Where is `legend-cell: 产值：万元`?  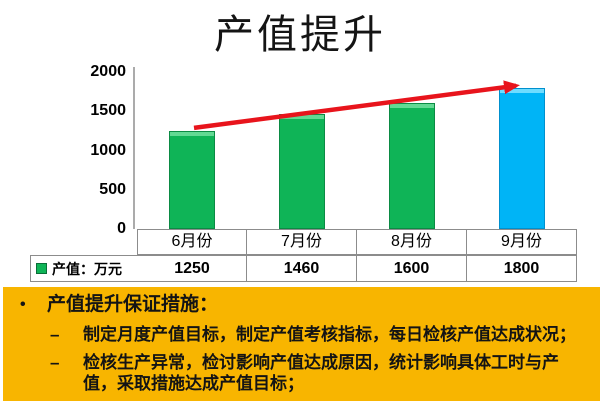 legend-cell: 产值：万元 is located at coordinates (84, 268).